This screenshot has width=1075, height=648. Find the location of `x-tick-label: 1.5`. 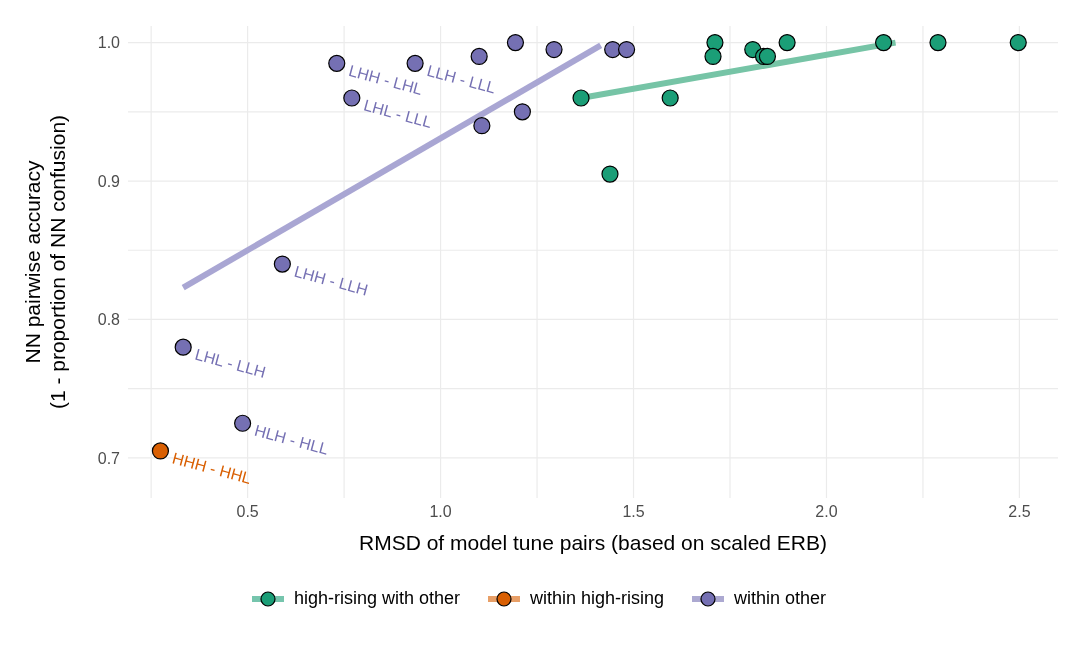

x-tick-label: 1.5 is located at coordinates (633, 512).